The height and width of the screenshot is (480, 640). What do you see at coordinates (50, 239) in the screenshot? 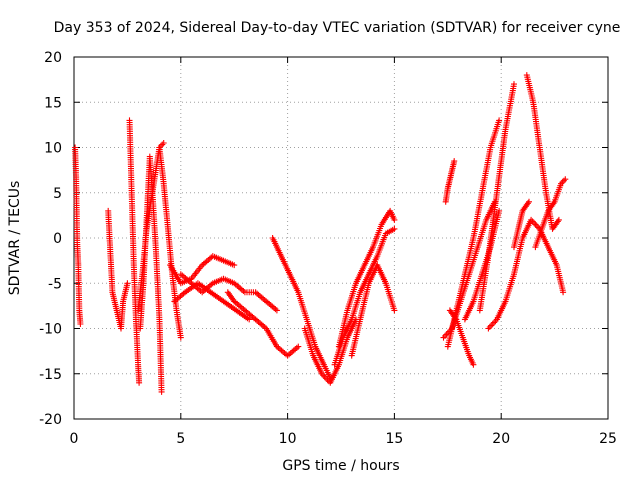
I see `y-tick-labels: -20 -15 -10 -5 0 5 10 15 20` at bounding box center [50, 239].